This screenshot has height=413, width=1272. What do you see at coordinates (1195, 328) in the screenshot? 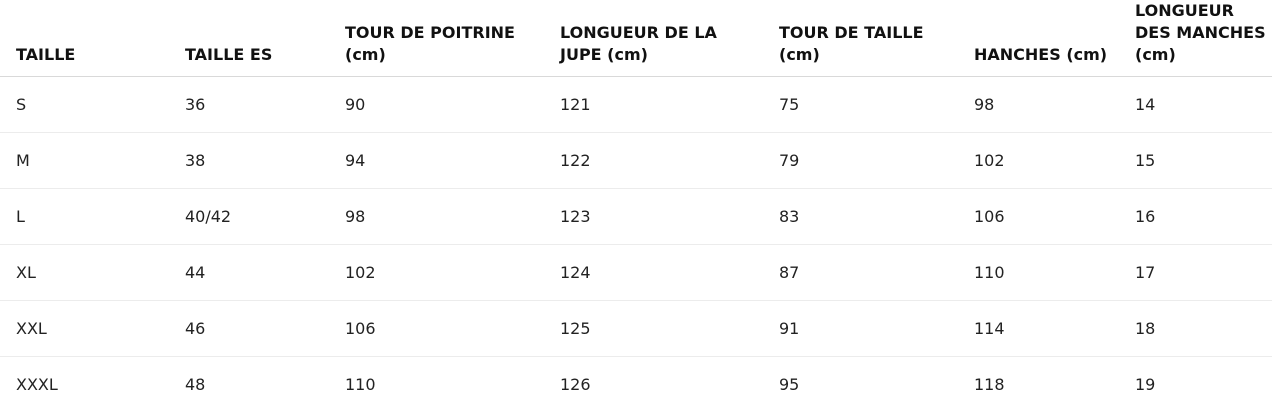
I see `cell-longueur-des-manches: 18` at bounding box center [1195, 328].